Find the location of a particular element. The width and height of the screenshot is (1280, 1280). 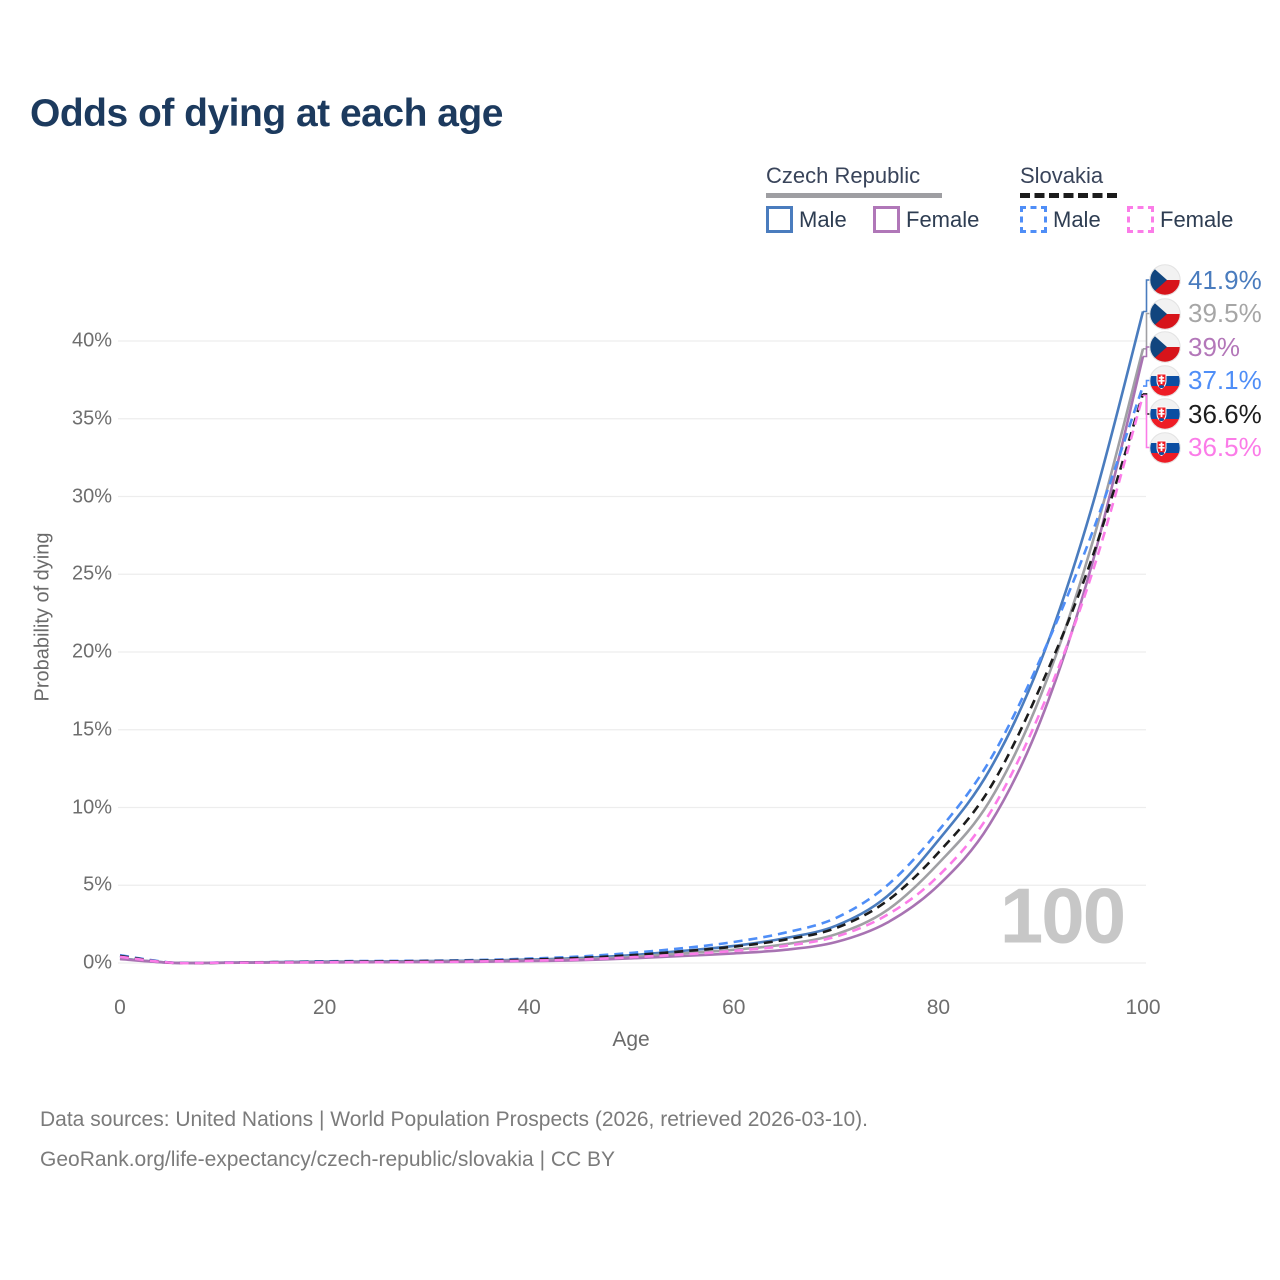

end-label-czech-republic-female: 39% is located at coordinates (1194, 347).